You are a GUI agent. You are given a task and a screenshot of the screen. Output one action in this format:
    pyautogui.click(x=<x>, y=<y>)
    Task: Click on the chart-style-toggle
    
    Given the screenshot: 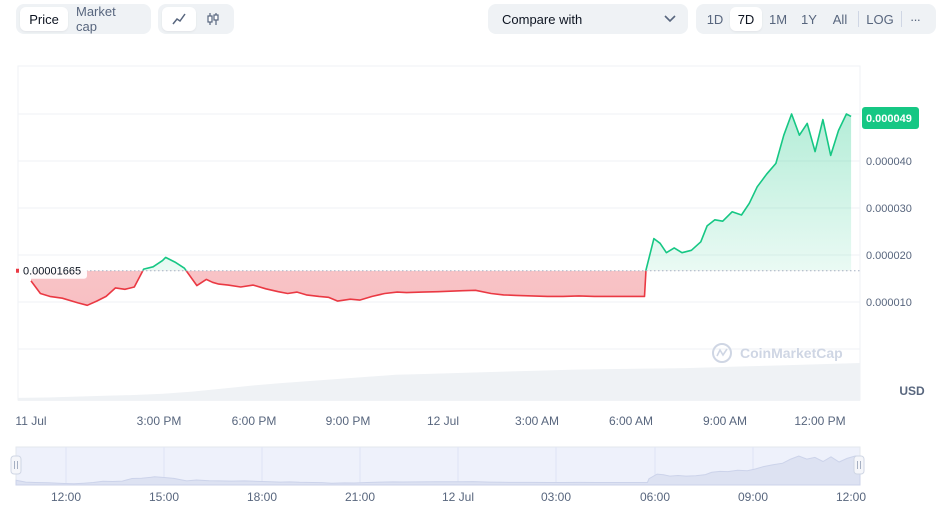 What is the action you would take?
    pyautogui.click(x=196, y=19)
    